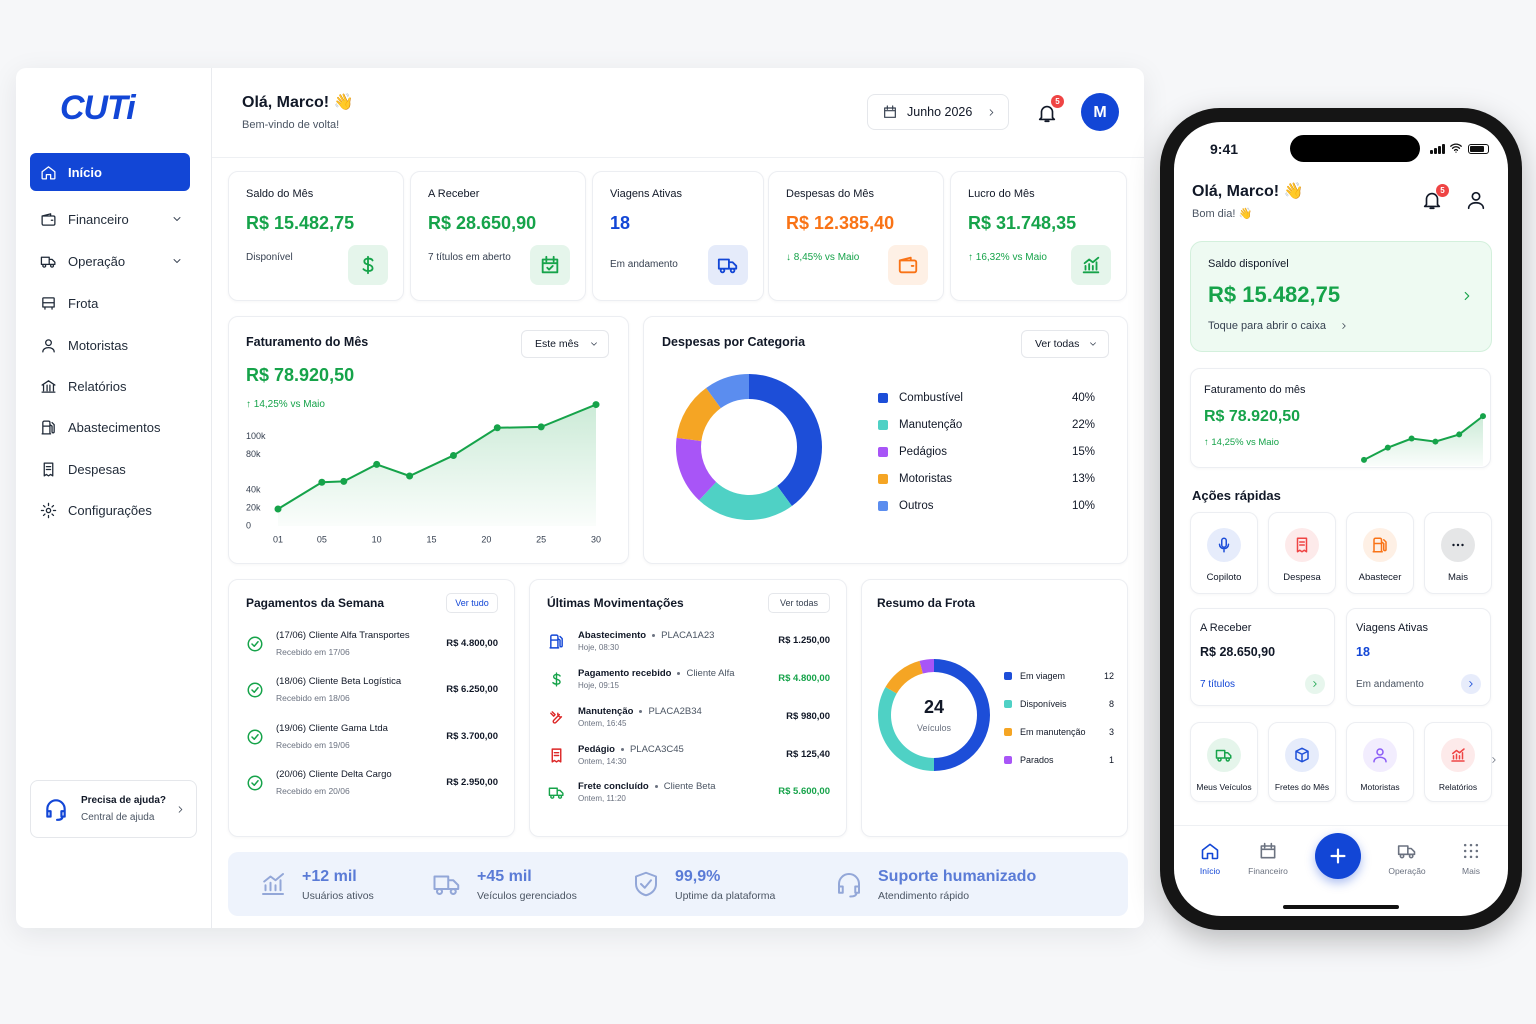 This screenshot has height=1024, width=1536. What do you see at coordinates (313, 697) in the screenshot?
I see `payment-subtitle: Recebido em 18/06` at bounding box center [313, 697].